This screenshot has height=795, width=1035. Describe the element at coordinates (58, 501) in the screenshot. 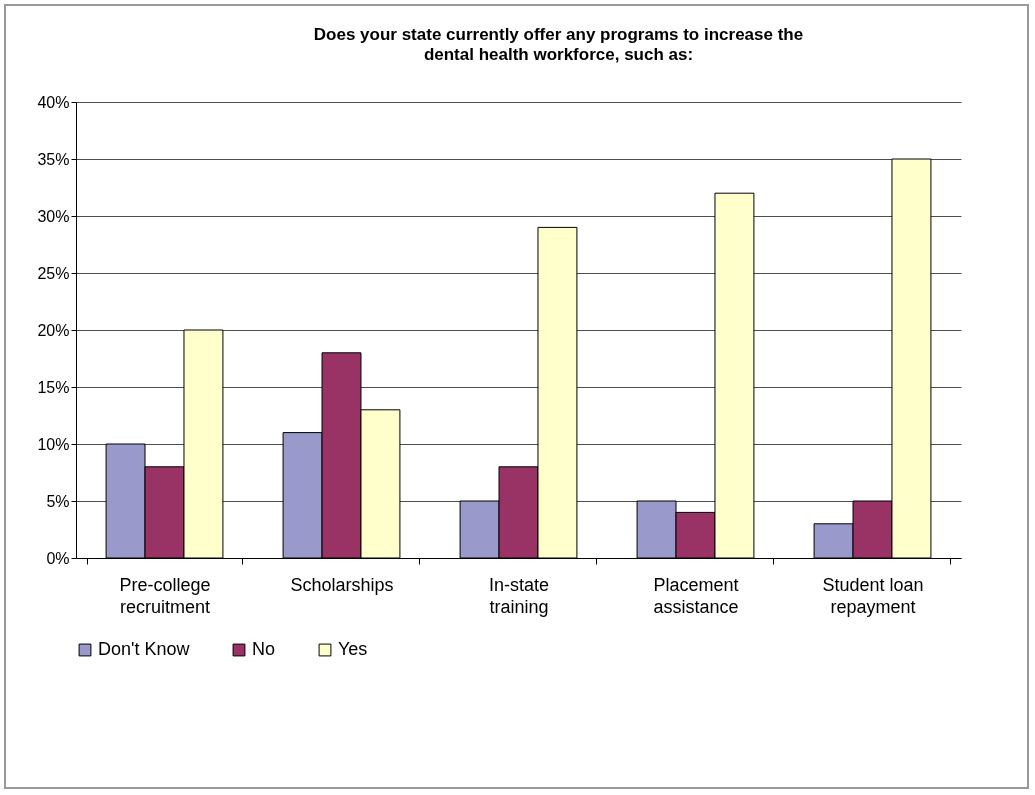

I see `y-tick-label: 5%` at that location.